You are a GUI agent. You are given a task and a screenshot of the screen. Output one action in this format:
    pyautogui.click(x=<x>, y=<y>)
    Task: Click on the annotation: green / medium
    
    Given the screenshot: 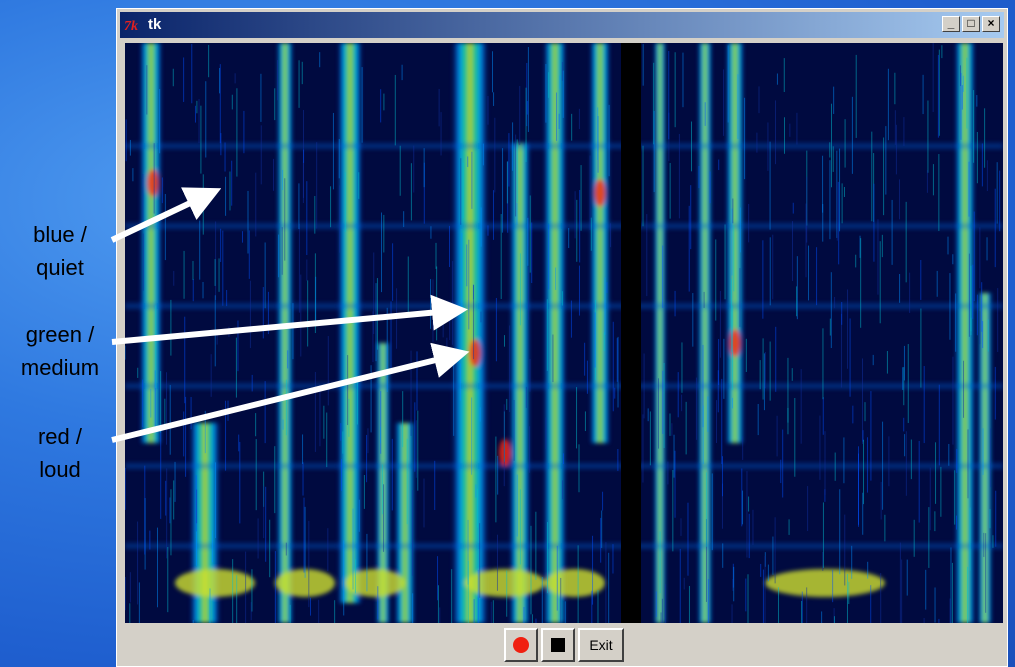 What is the action you would take?
    pyautogui.click(x=60, y=351)
    